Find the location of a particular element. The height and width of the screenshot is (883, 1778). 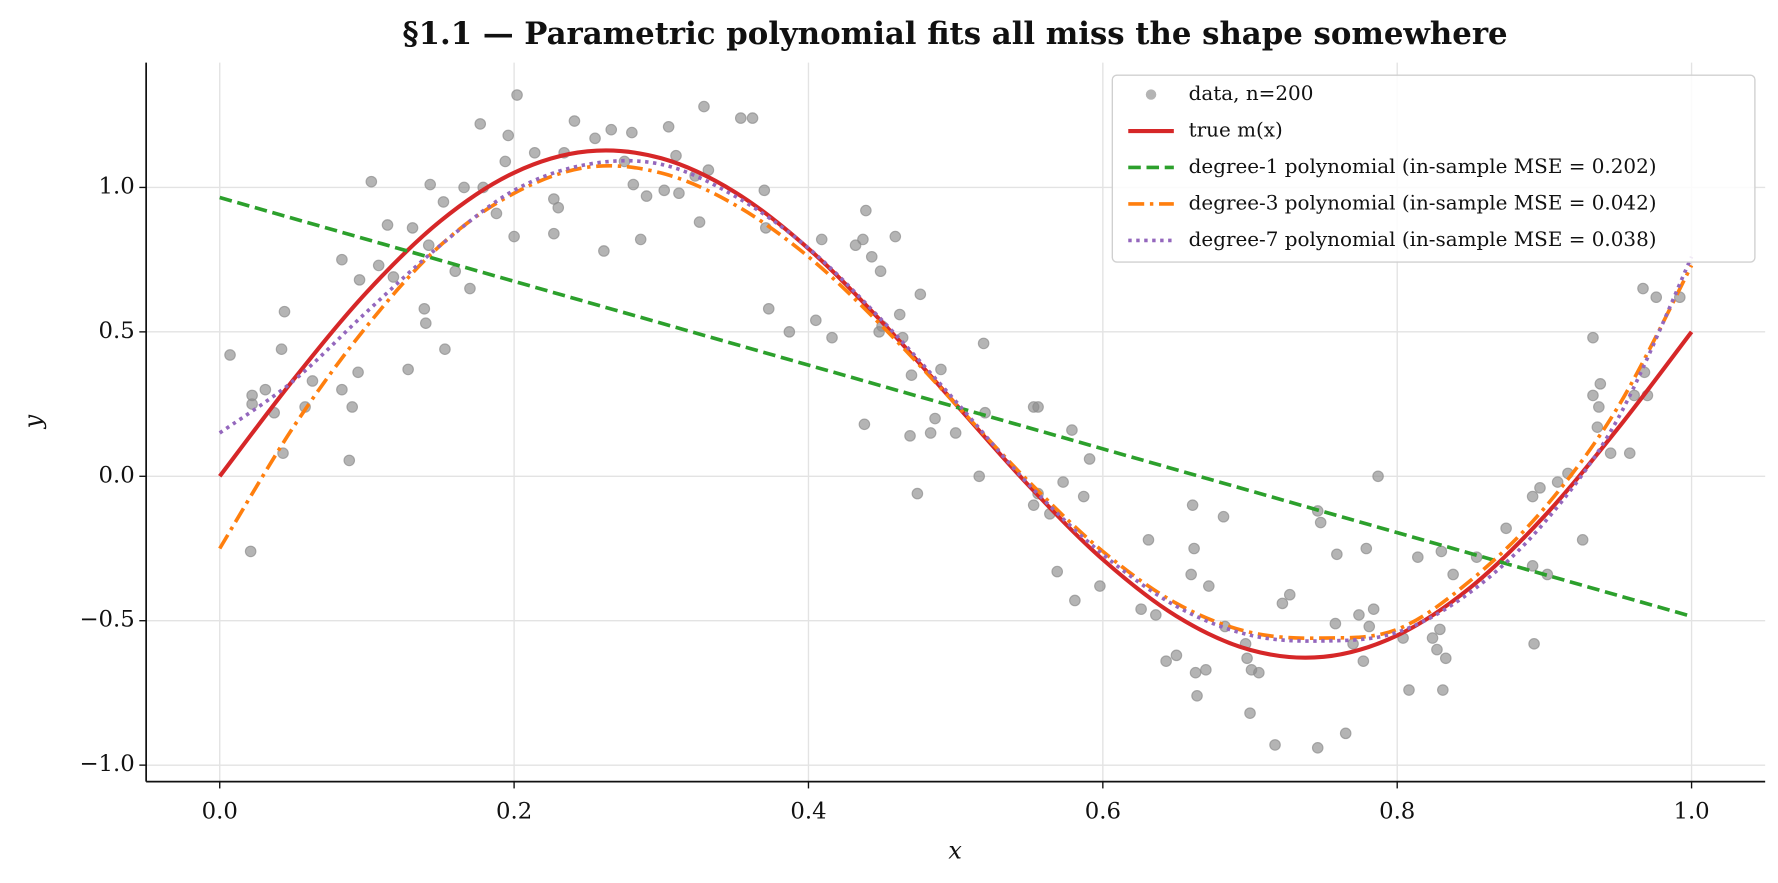

y-tick-label: 1.0 is located at coordinates (117, 186).